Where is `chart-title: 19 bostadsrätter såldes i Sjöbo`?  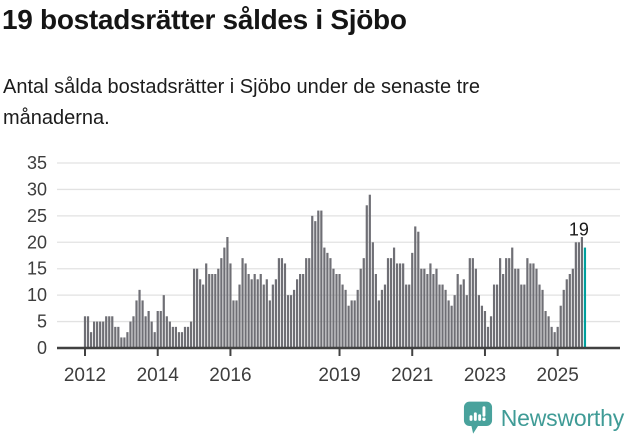
chart-title: 19 bostadsrätter såldes i Sjöbo is located at coordinates (204, 19).